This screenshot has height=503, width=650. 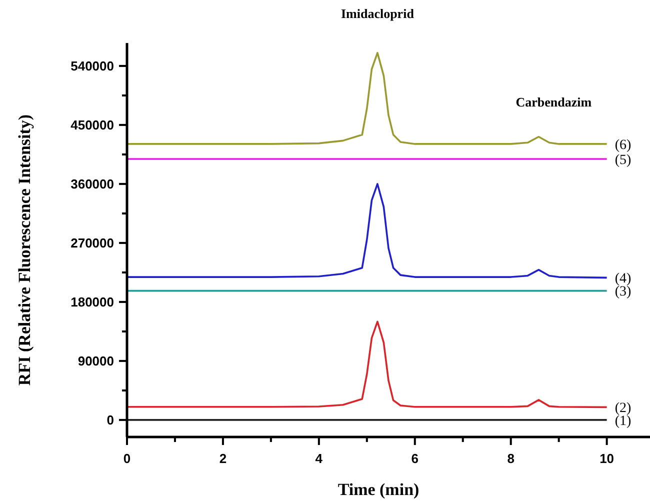 I want to click on x-tick-label: 4, so click(x=319, y=458).